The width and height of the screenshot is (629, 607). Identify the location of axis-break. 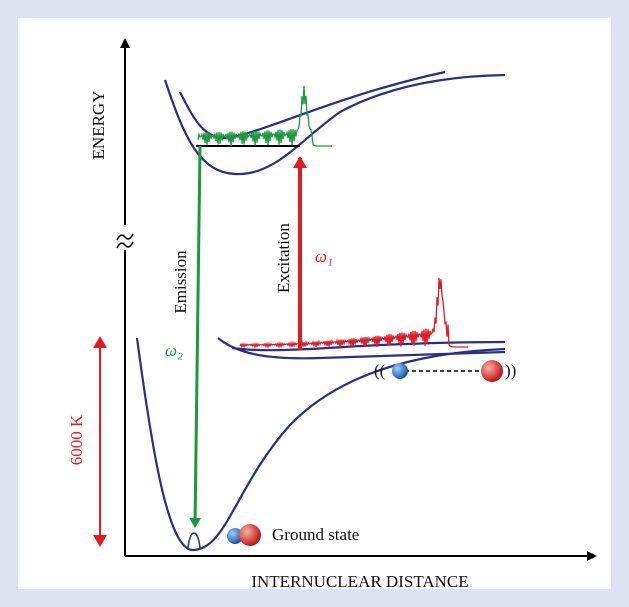
(125, 241).